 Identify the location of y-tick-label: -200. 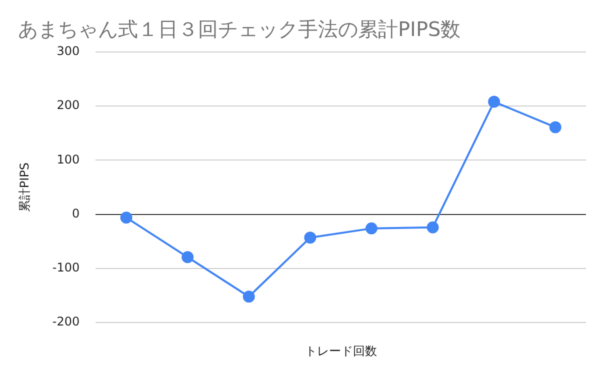
(66, 321).